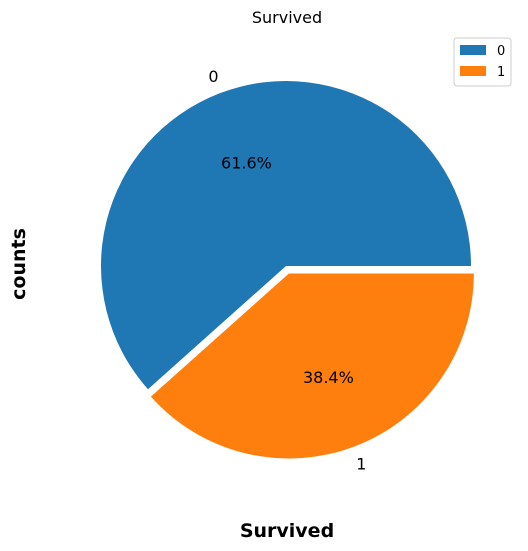  What do you see at coordinates (287, 531) in the screenshot?
I see `x-axis-label: Survived` at bounding box center [287, 531].